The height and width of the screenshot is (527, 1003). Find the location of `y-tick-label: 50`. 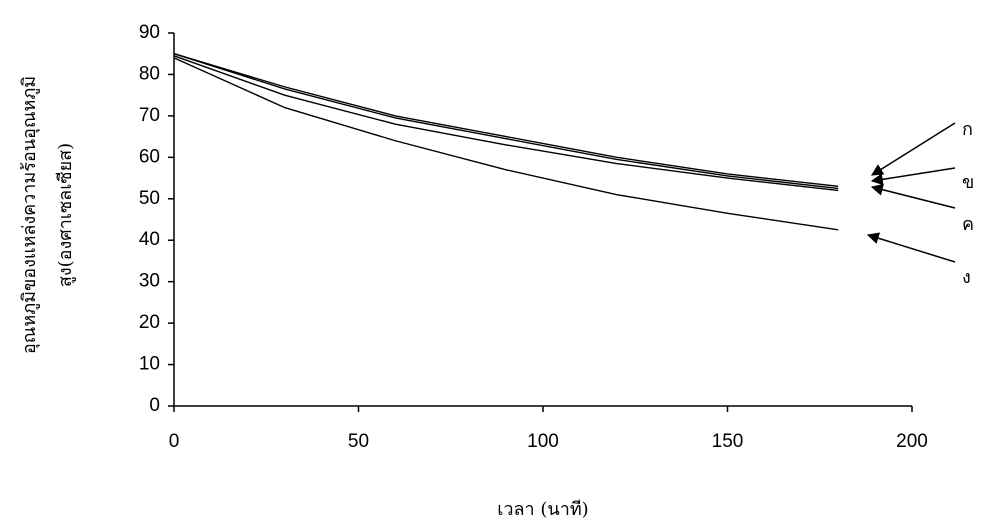

y-tick-label: 50 is located at coordinates (149, 198).